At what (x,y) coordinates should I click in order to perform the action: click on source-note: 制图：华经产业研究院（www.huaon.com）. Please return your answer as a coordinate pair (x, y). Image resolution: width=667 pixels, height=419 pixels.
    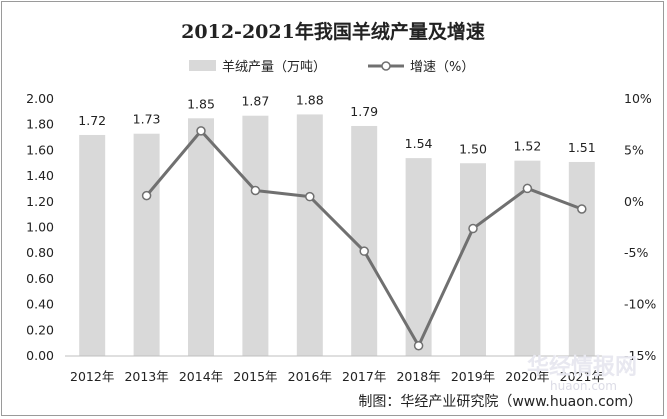
    Looking at the image, I should click on (500, 402).